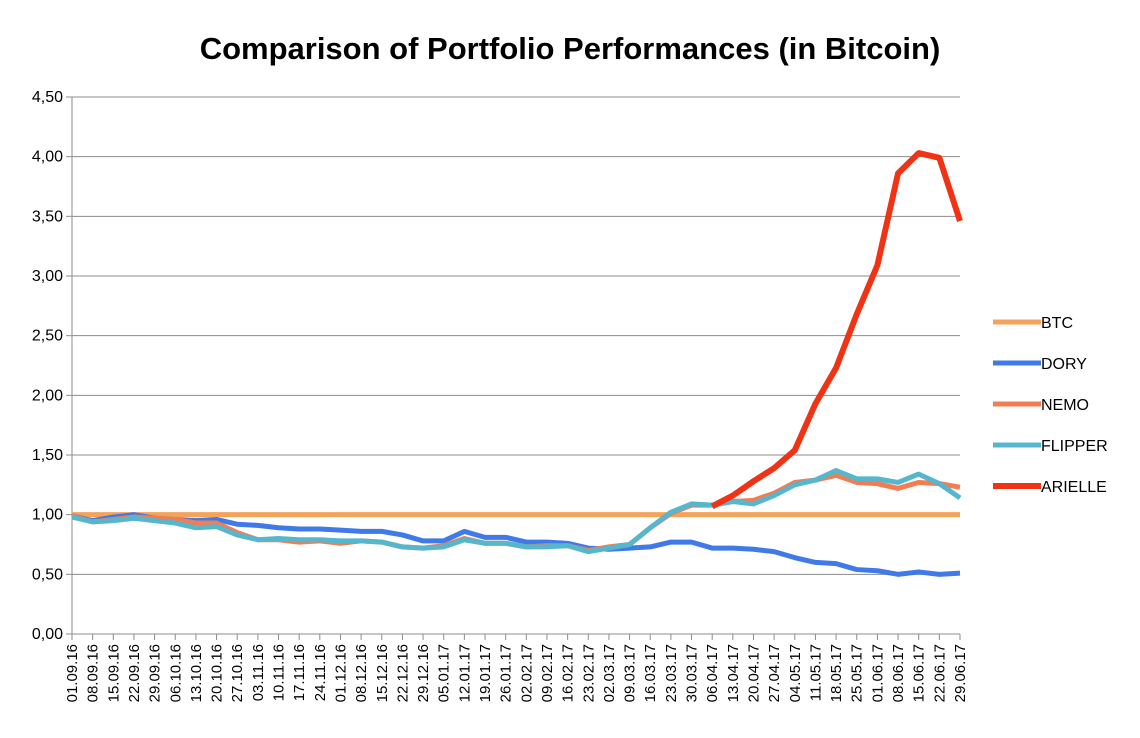  I want to click on x-tick-label: 03.11.16, so click(258, 672).